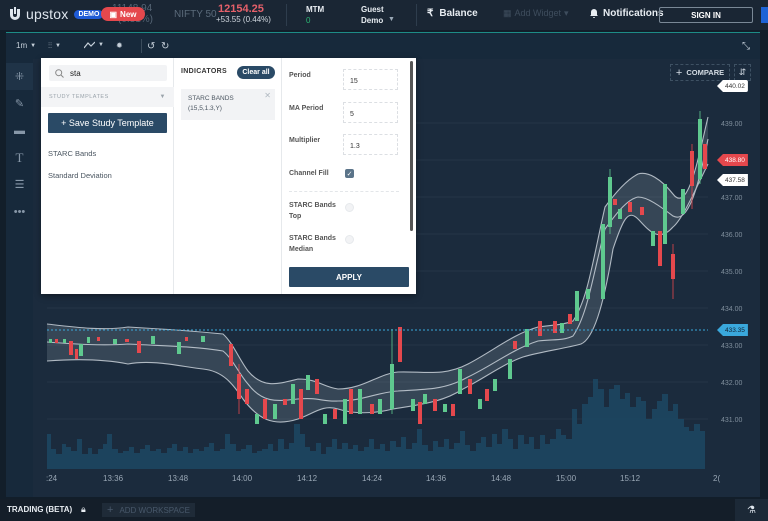  I want to click on study-result-starc-bands: STARC Bands, so click(72, 153).